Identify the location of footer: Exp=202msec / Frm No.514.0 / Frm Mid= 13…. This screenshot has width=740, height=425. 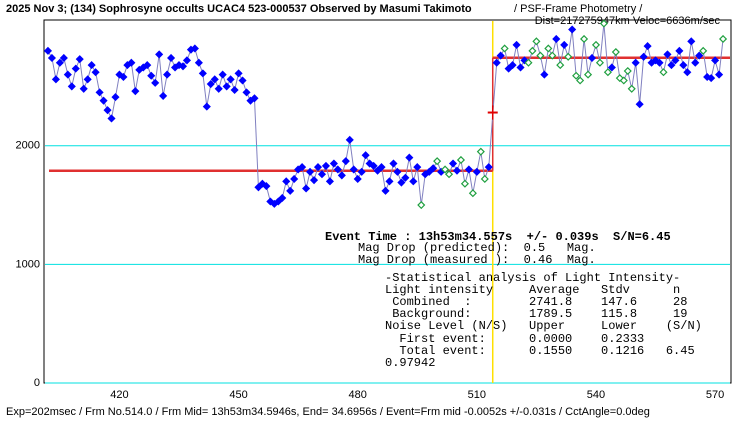
(328, 412).